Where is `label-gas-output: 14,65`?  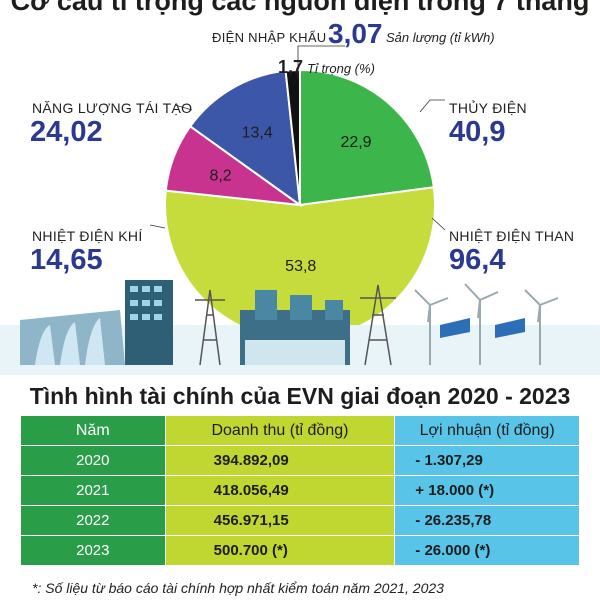 label-gas-output: 14,65 is located at coordinates (66, 260).